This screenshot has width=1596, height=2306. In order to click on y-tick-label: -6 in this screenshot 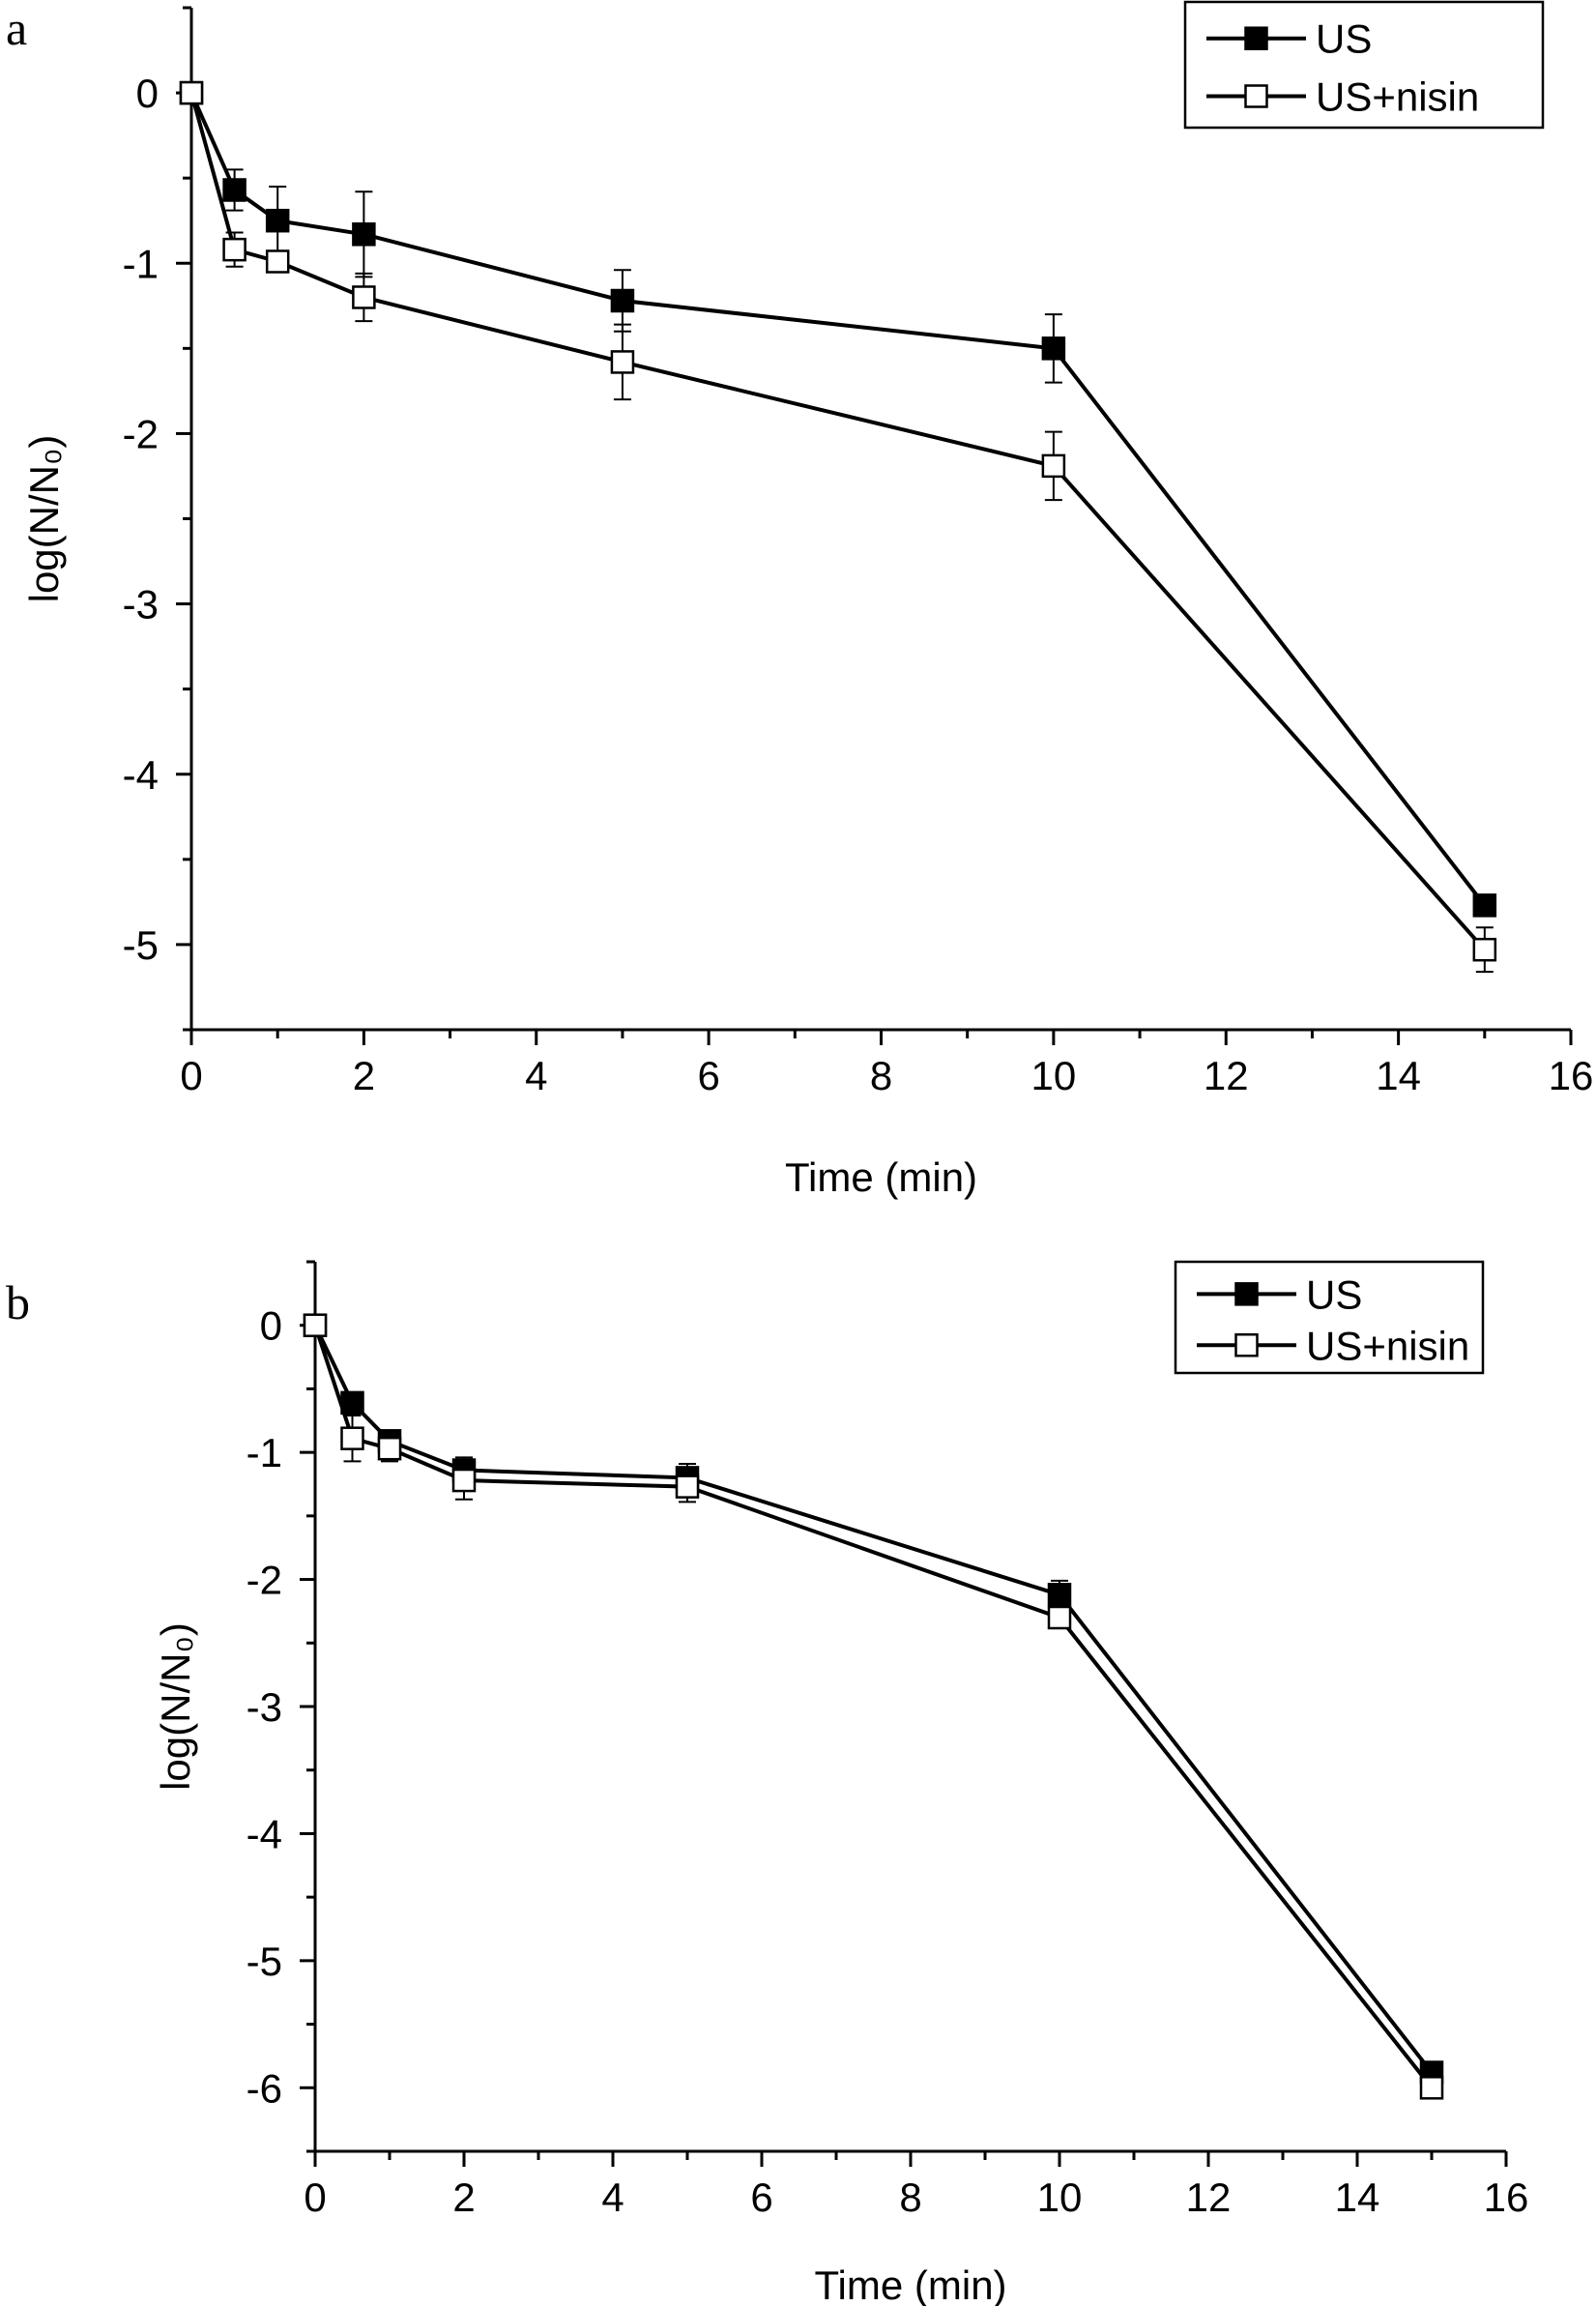, I will do `click(264, 2088)`.